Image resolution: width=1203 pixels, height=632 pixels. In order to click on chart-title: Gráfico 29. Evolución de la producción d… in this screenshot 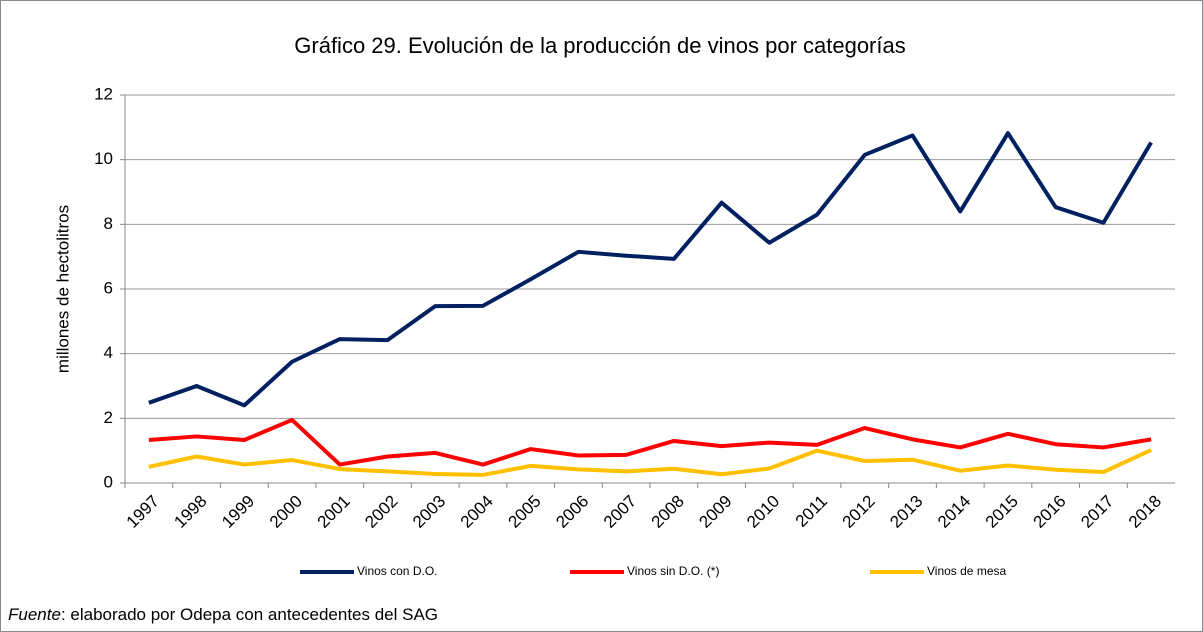, I will do `click(599, 45)`.